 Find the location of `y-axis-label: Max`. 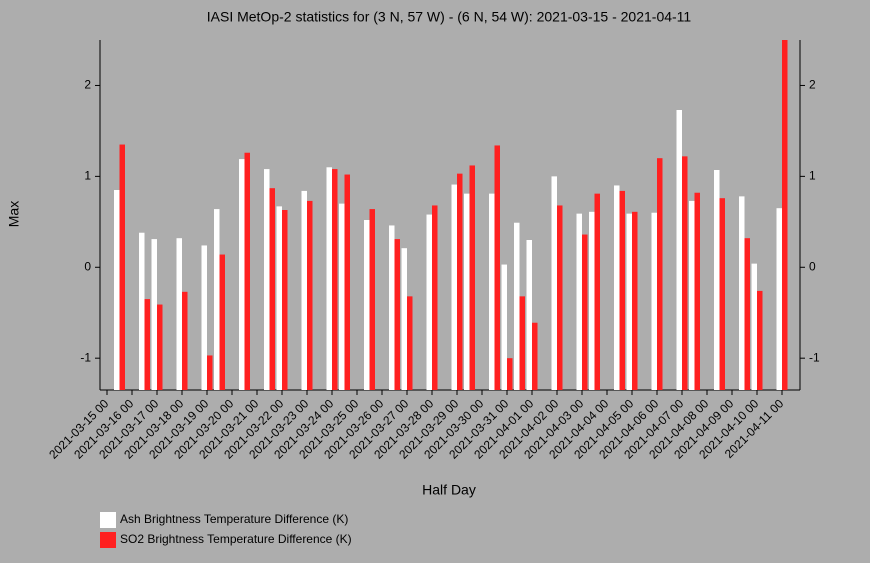

y-axis-label: Max is located at coordinates (14, 214).